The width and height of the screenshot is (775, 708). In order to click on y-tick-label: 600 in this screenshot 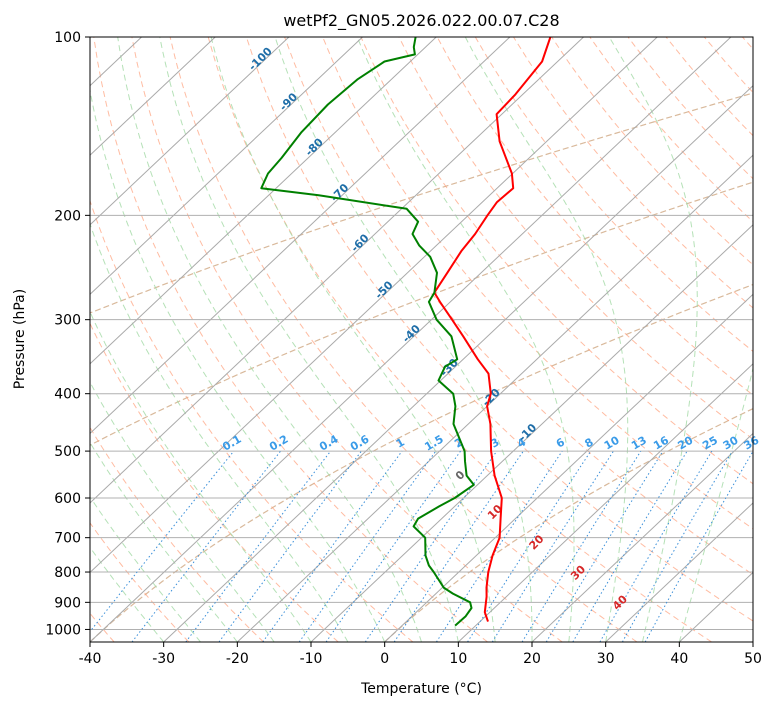, I will do `click(67, 499)`.